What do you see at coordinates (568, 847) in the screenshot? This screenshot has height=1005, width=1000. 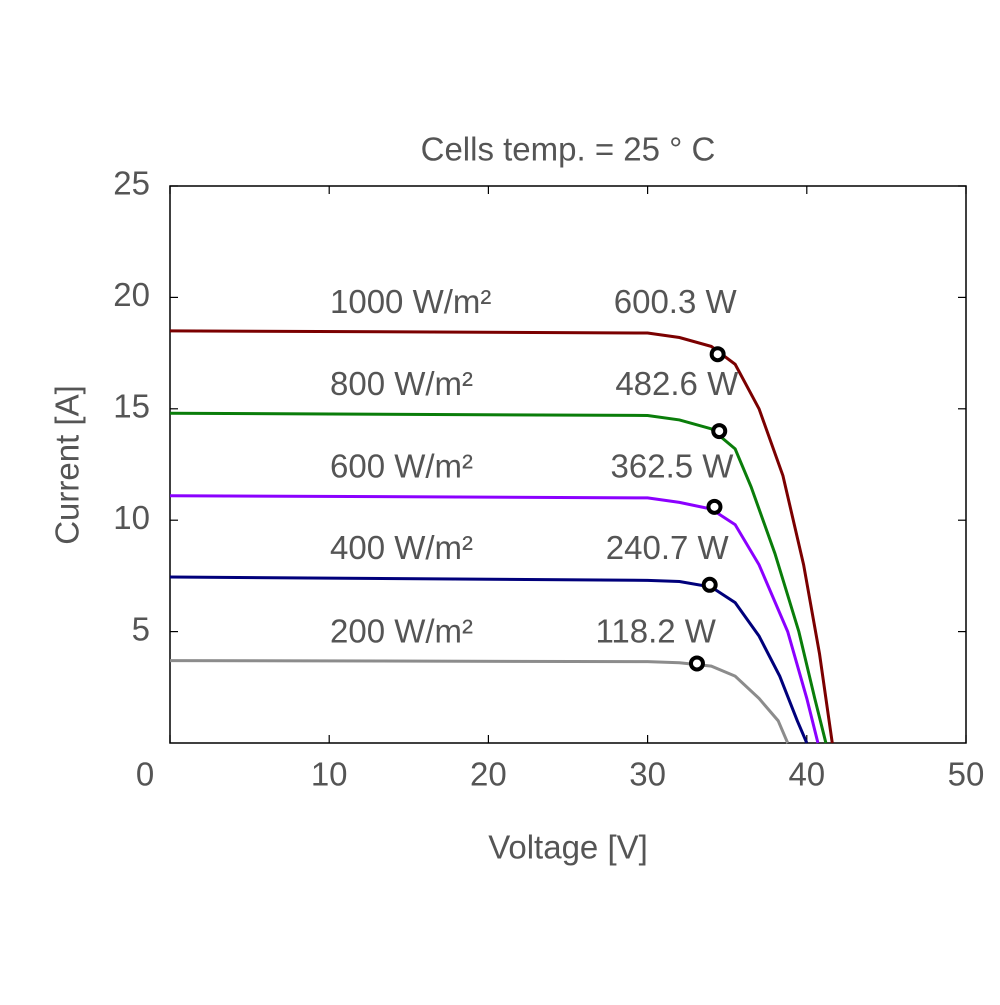 I see `x-axis-label: Voltage [V]` at bounding box center [568, 847].